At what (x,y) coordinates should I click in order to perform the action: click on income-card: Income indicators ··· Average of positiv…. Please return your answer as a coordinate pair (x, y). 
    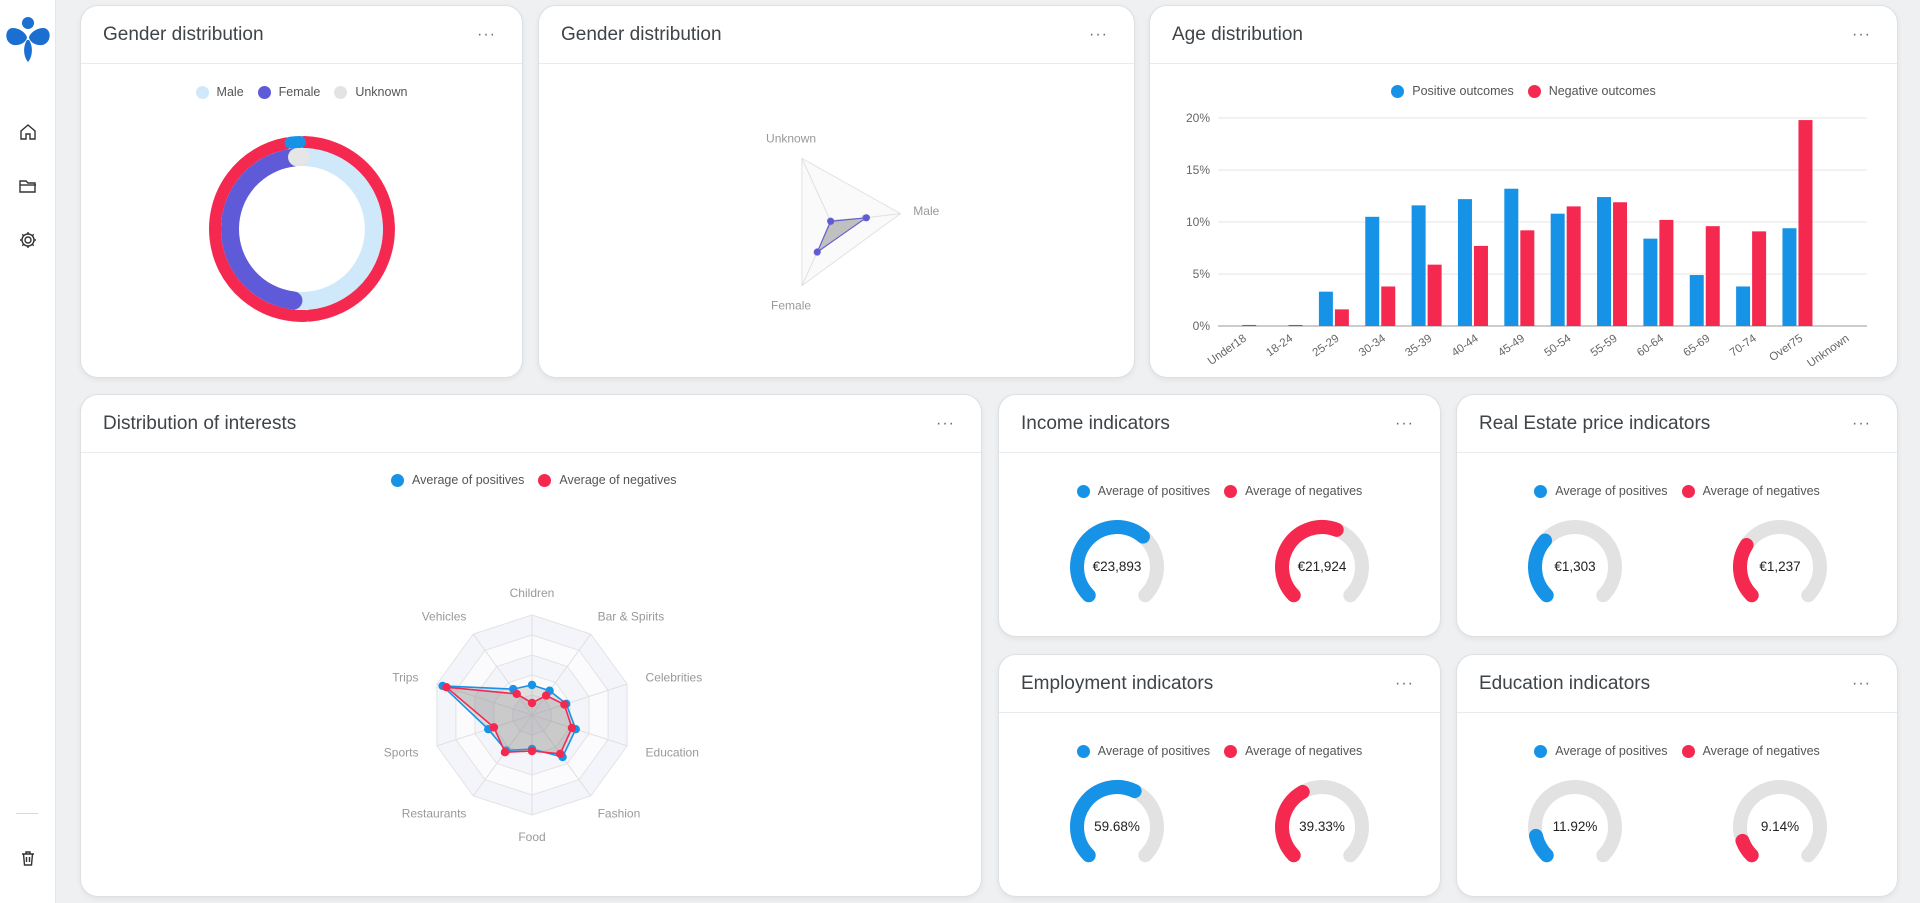
    Looking at the image, I should click on (1219, 515).